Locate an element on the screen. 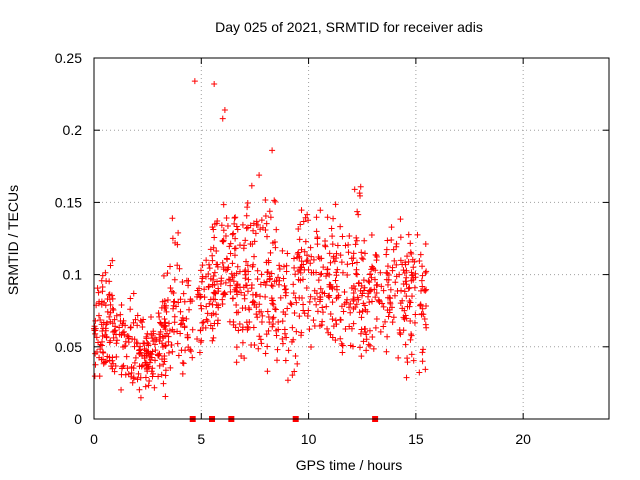 This screenshot has width=640, height=480. x-tick-label: 20 is located at coordinates (523, 439).